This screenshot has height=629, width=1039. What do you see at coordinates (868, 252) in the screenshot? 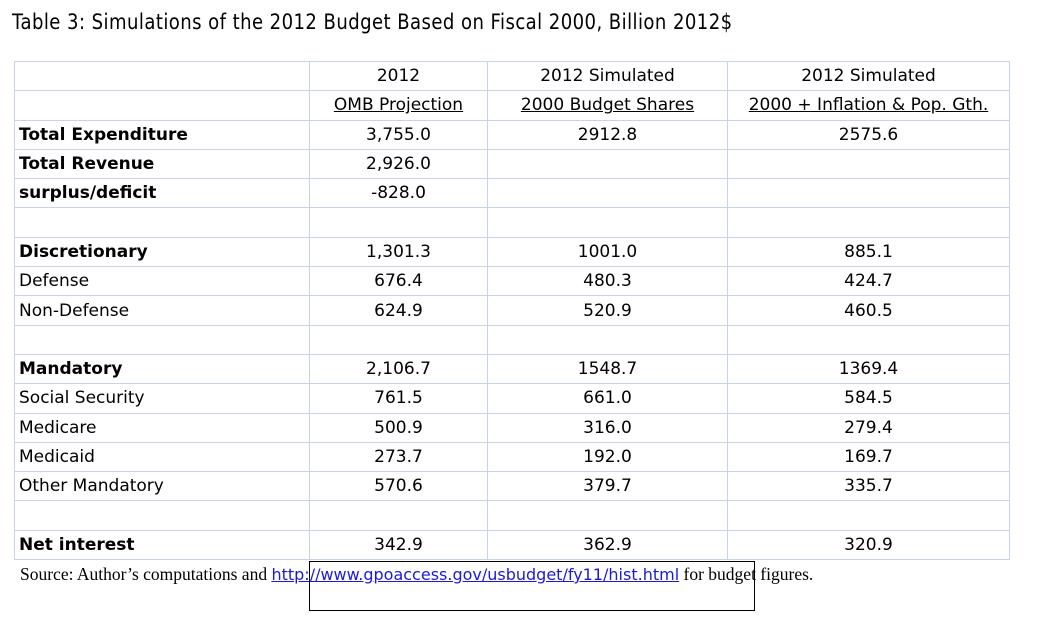
I see `table-cell: 885.1` at bounding box center [868, 252].